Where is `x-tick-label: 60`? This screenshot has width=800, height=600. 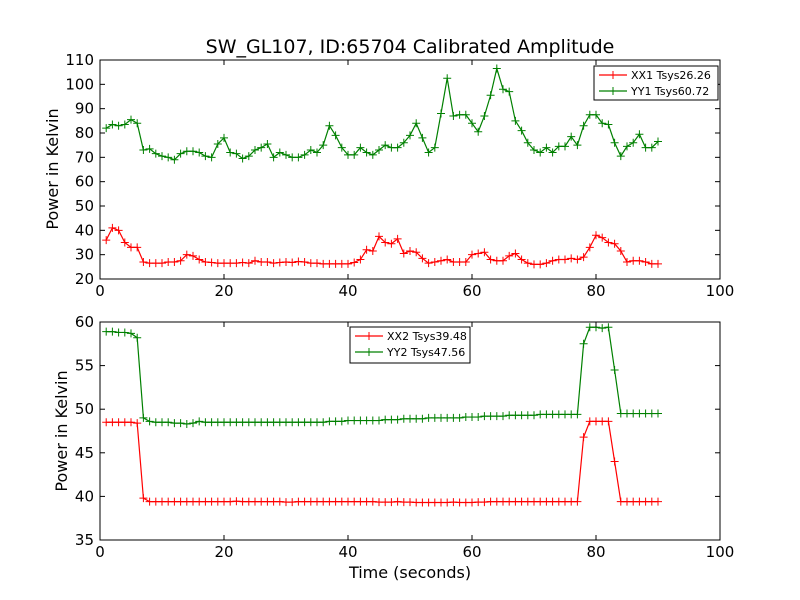 x-tick-label: 60 is located at coordinates (471, 552).